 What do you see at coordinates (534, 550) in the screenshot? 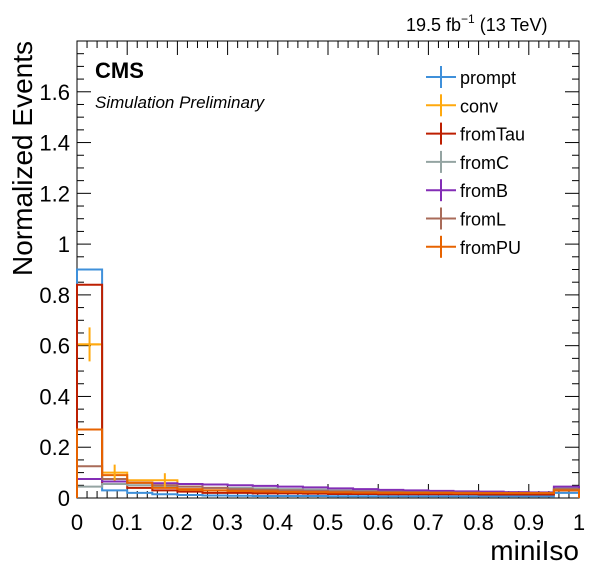
I see `x-axis-title: miniIso` at bounding box center [534, 550].